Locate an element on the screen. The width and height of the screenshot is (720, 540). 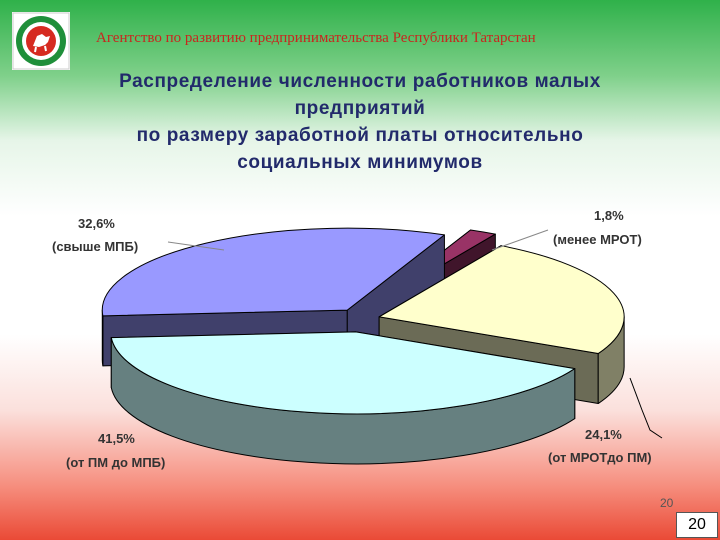
tatarstan-emblem is located at coordinates (41, 41).